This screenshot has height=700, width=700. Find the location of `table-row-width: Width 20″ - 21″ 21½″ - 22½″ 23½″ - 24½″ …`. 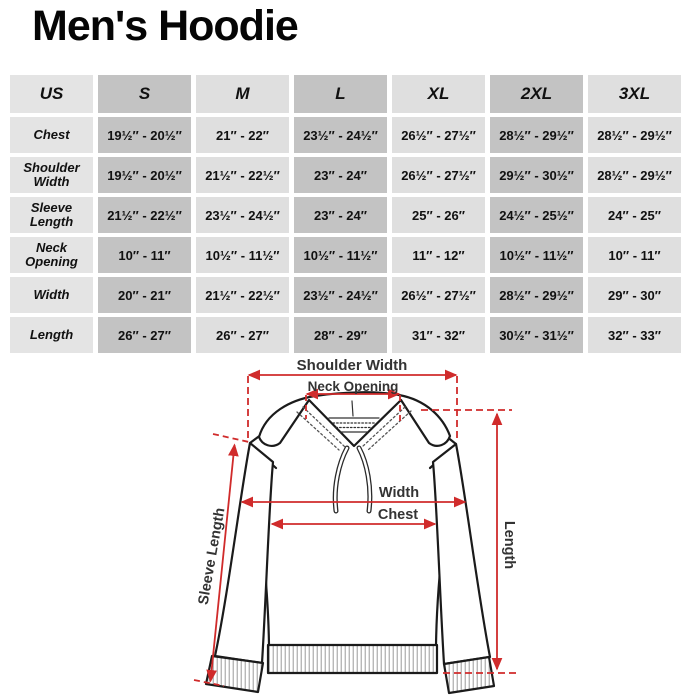

table-row-width: Width 20″ - 21″ 21½″ - 22½″ 23½″ - 24½″ … is located at coordinates (345, 295).